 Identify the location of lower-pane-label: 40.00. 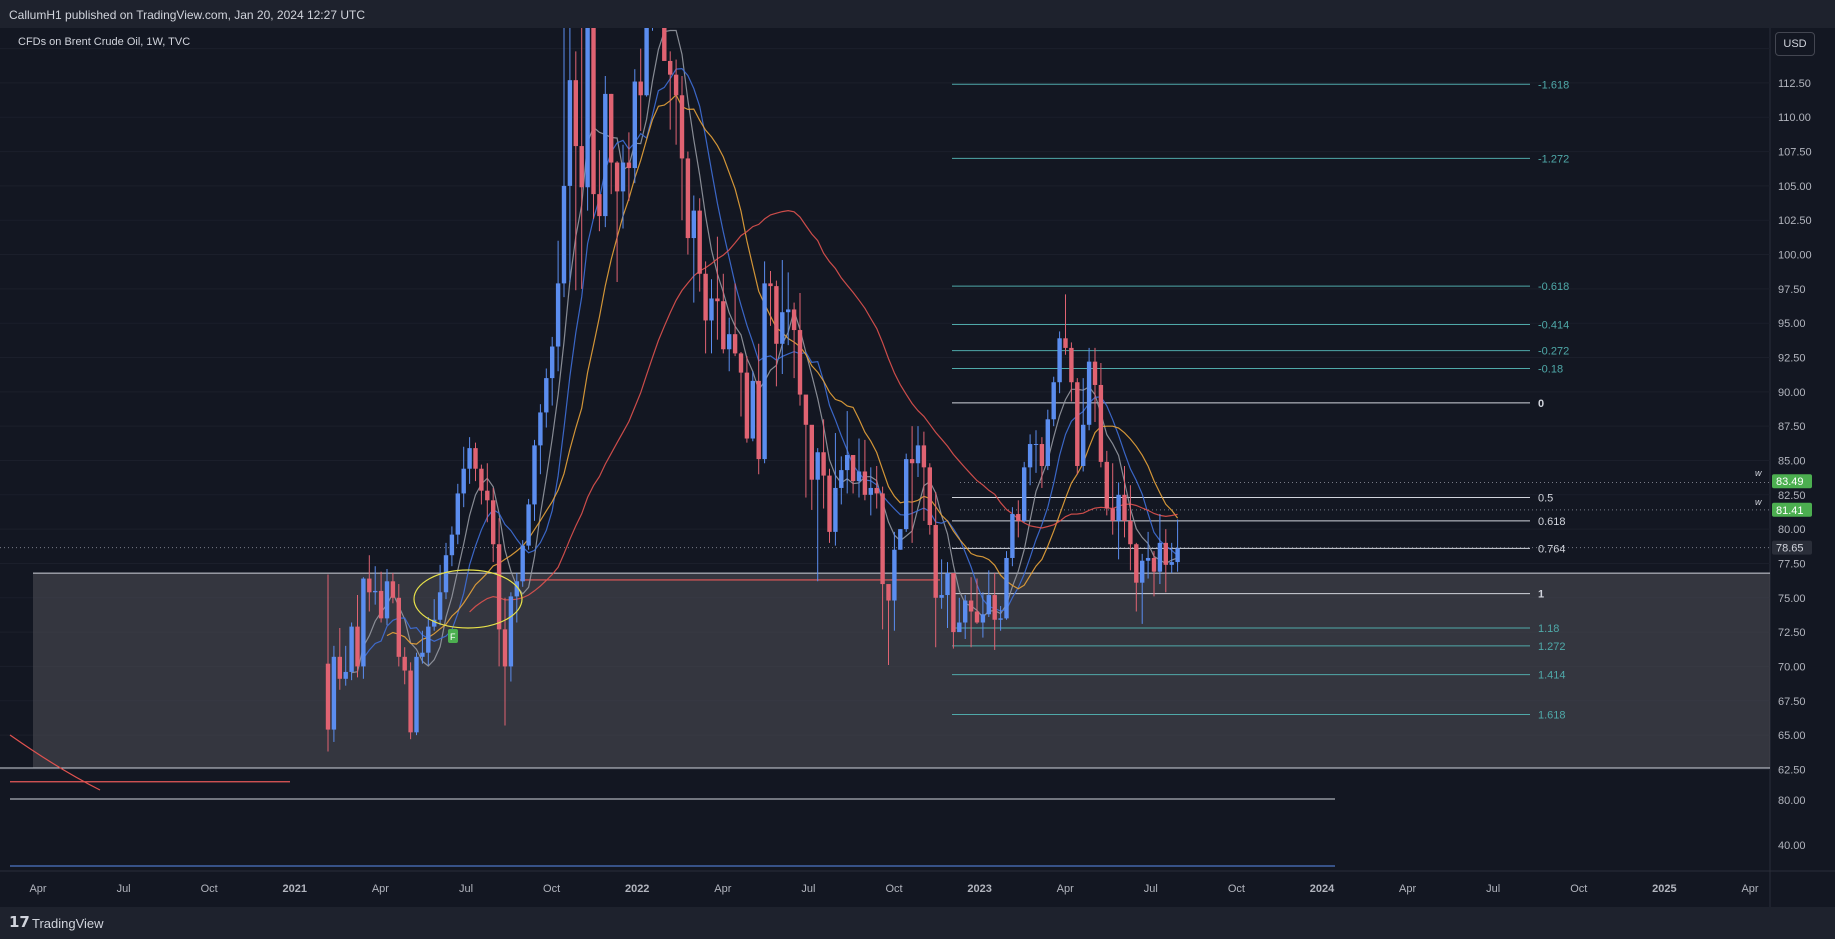
(1792, 846).